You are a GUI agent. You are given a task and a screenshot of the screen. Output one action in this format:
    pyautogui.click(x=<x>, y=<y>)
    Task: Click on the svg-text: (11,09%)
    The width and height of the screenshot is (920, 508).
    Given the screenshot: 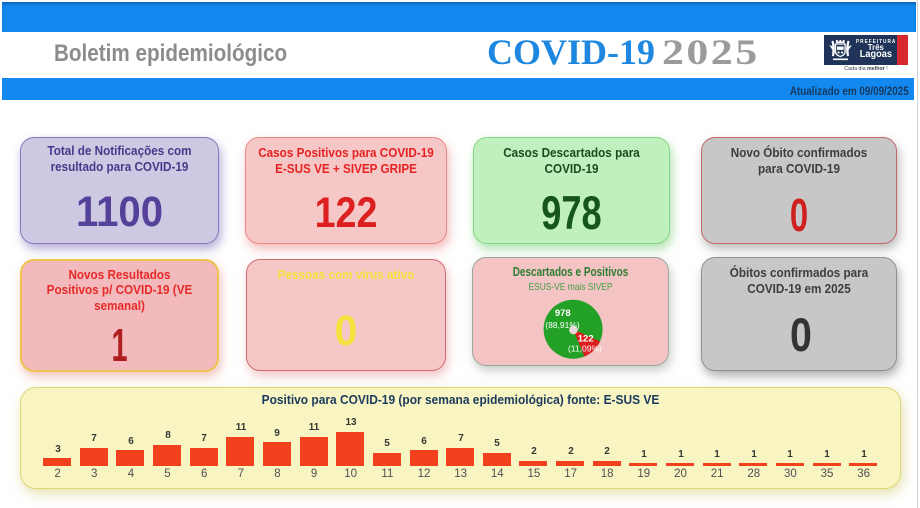 What is the action you would take?
    pyautogui.click(x=585, y=349)
    